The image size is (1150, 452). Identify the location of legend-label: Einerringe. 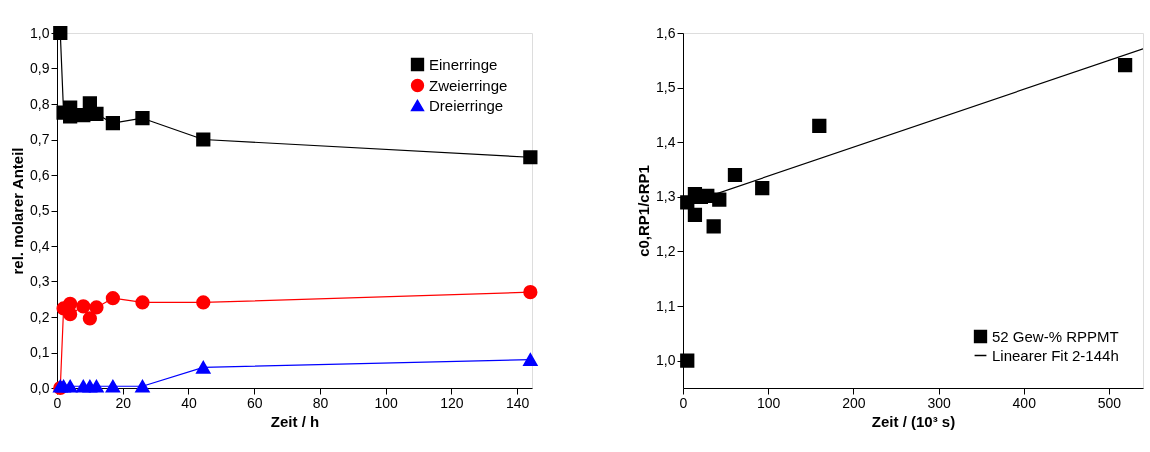
(463, 64).